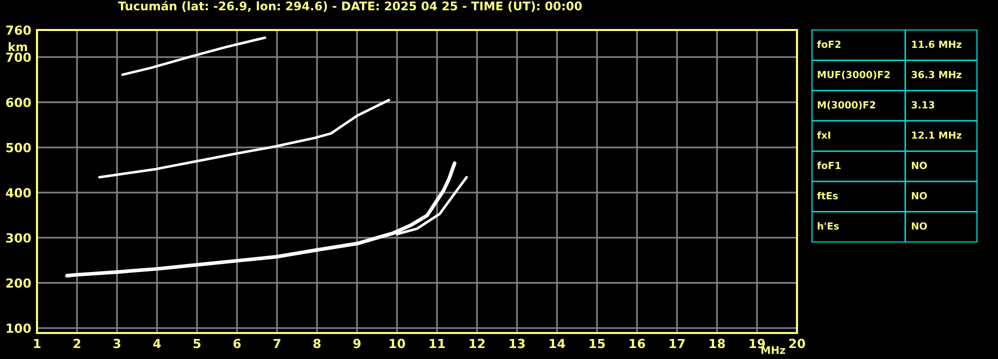 Image resolution: width=998 pixels, height=359 pixels. Describe the element at coordinates (18, 147) in the screenshot. I see `y-tick-label: 500` at that location.